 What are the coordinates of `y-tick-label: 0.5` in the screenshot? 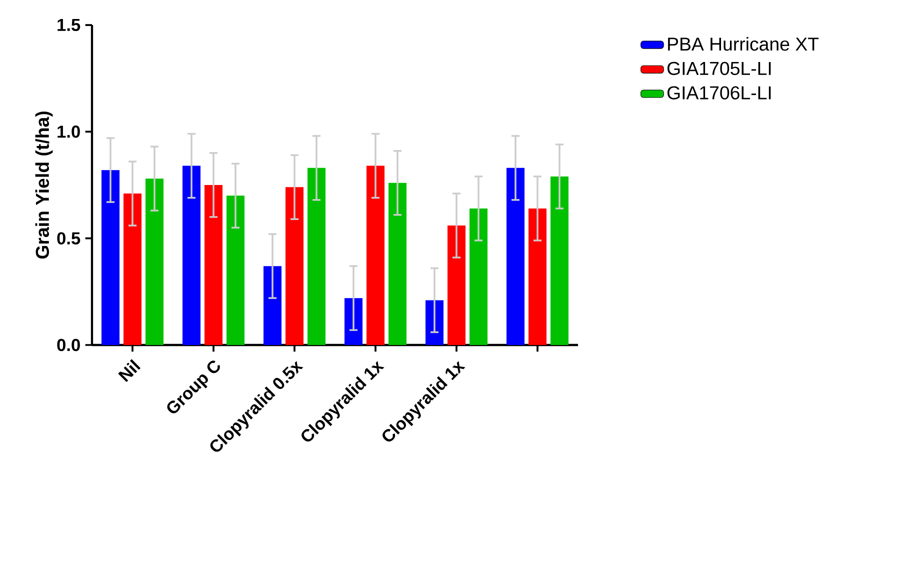 It's located at (68, 238).